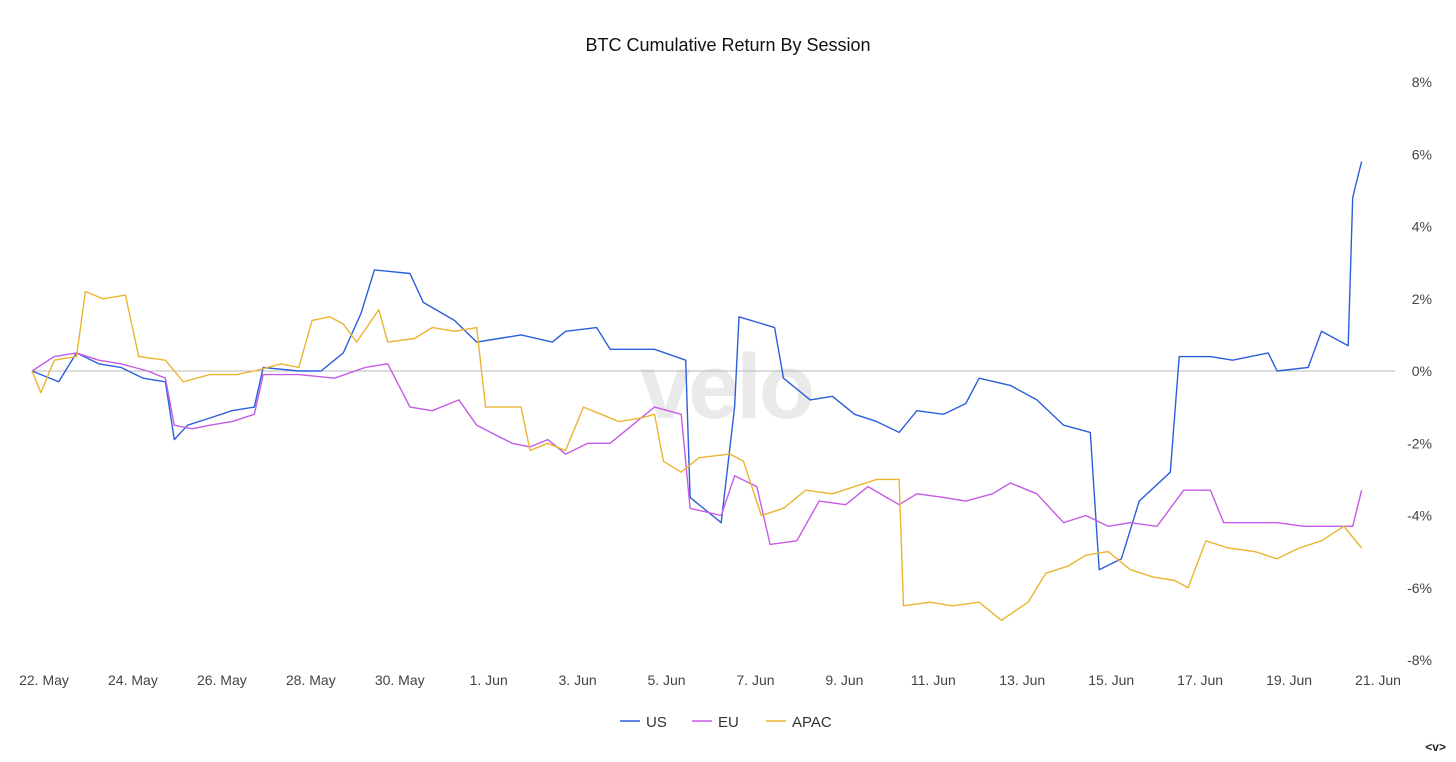 This screenshot has height=762, width=1456. I want to click on x-tick-label: 22. May, so click(44, 680).